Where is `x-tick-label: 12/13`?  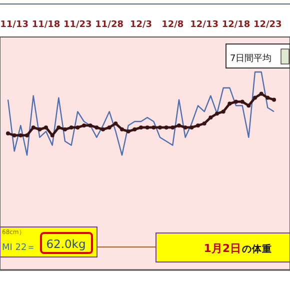
x-tick-label: 12/13 is located at coordinates (204, 25).